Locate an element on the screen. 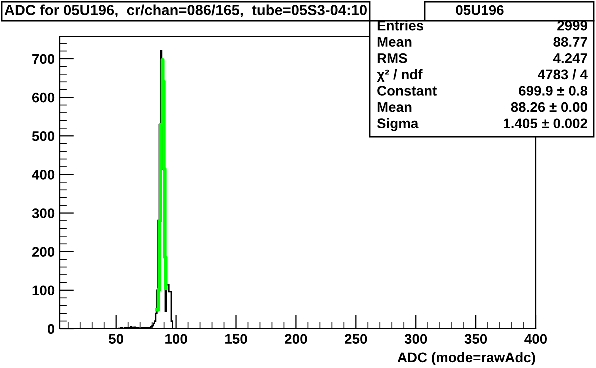 The image size is (596, 368). text: Entries is located at coordinates (401, 25).